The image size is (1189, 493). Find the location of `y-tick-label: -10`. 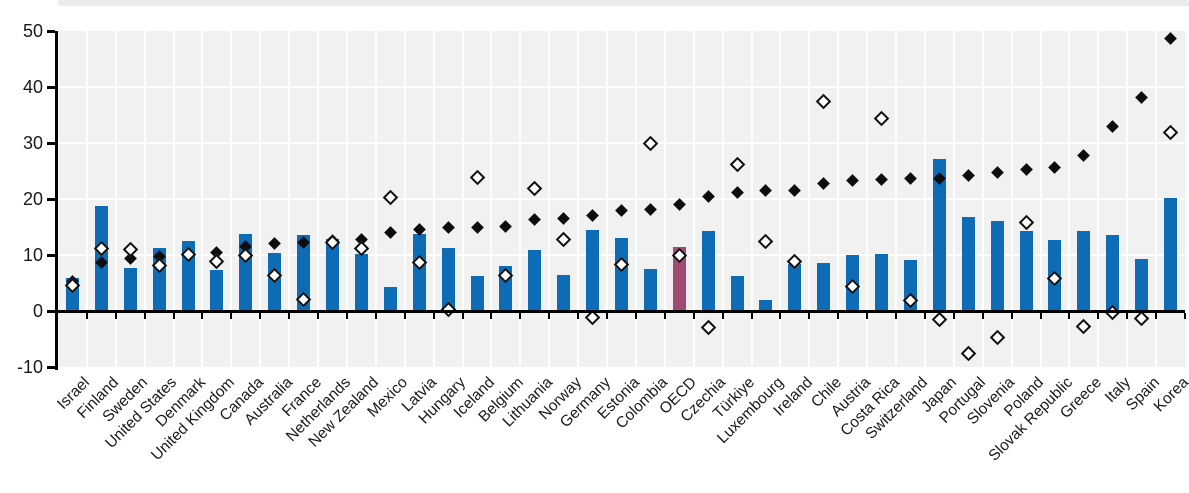

y-tick-label: -10 is located at coordinates (29, 367).